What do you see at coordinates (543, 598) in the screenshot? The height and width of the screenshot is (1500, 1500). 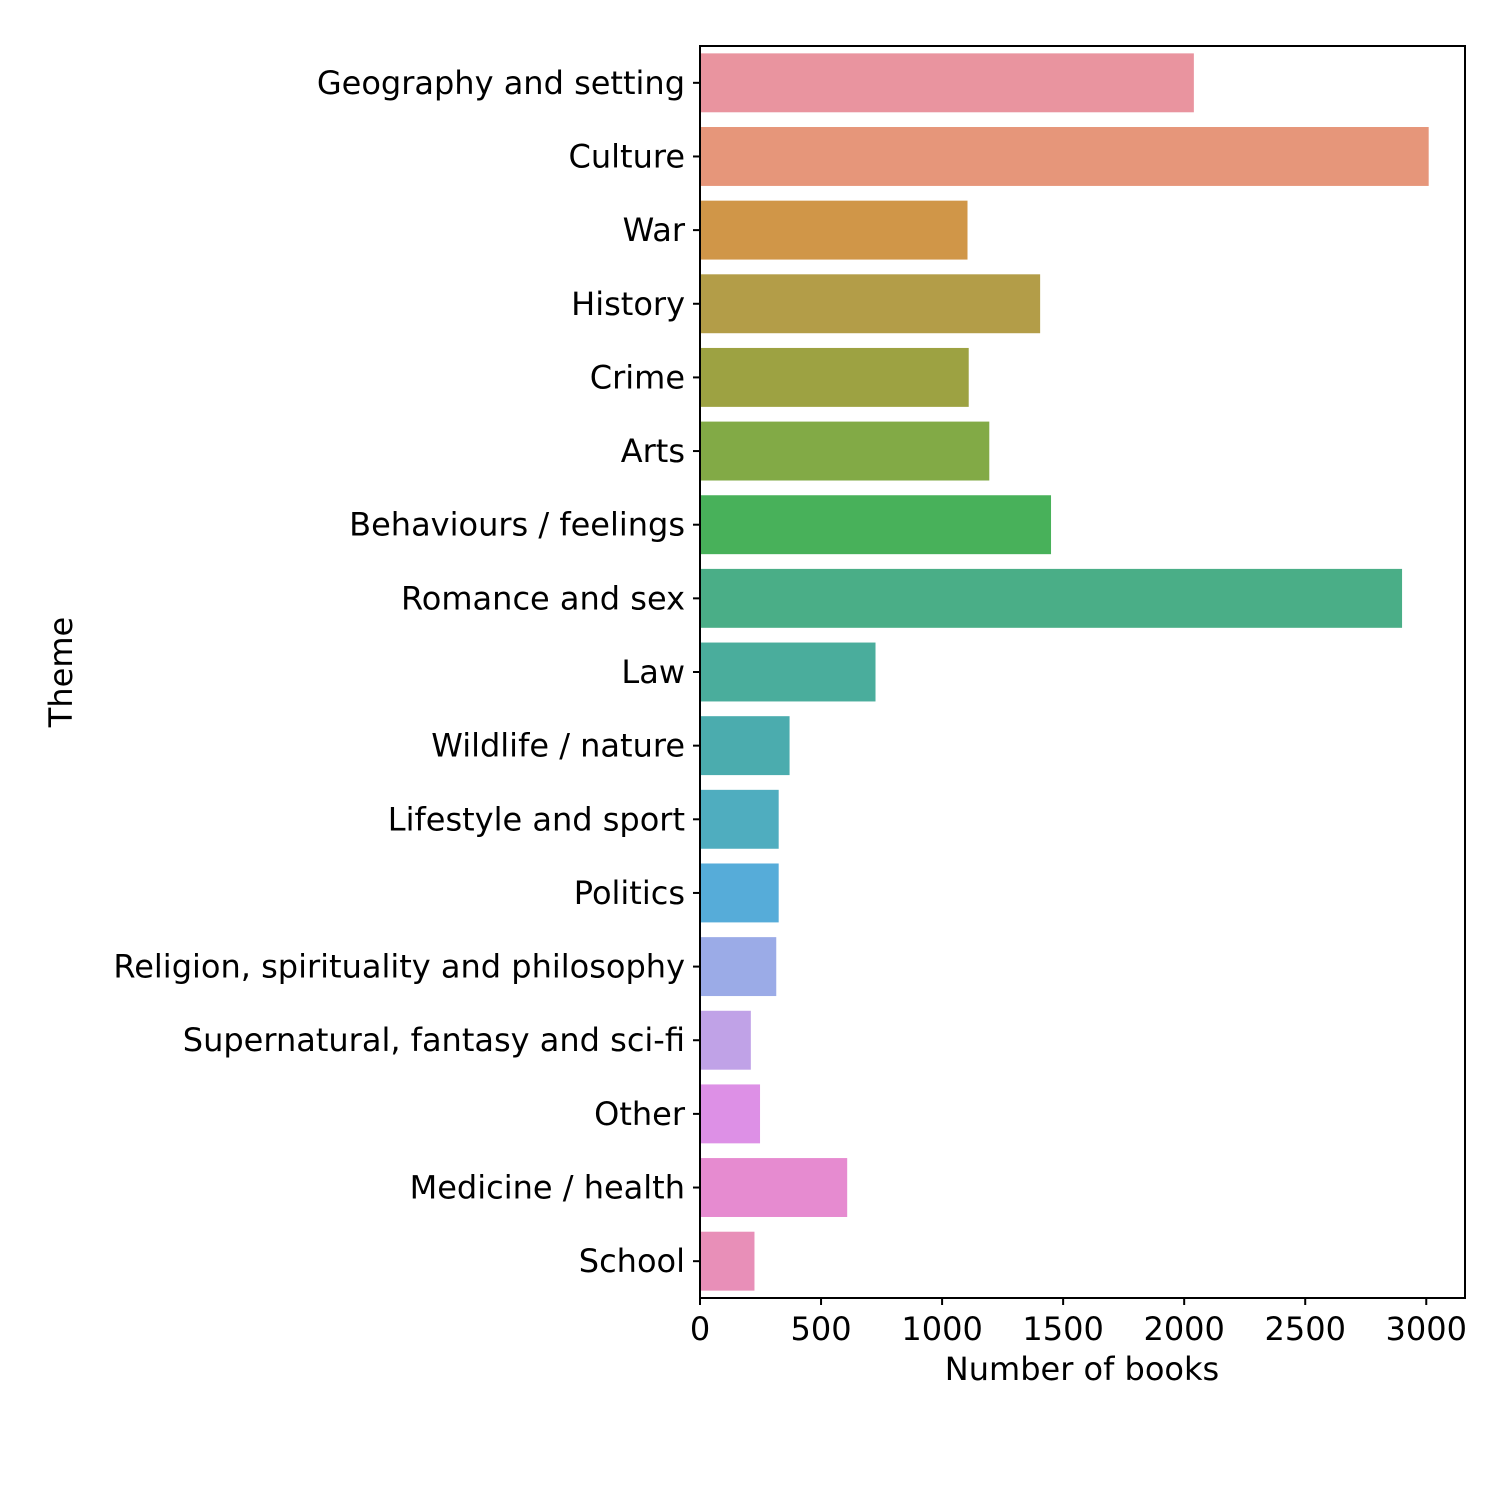 I see `y-tick-label: Romance and sex` at bounding box center [543, 598].